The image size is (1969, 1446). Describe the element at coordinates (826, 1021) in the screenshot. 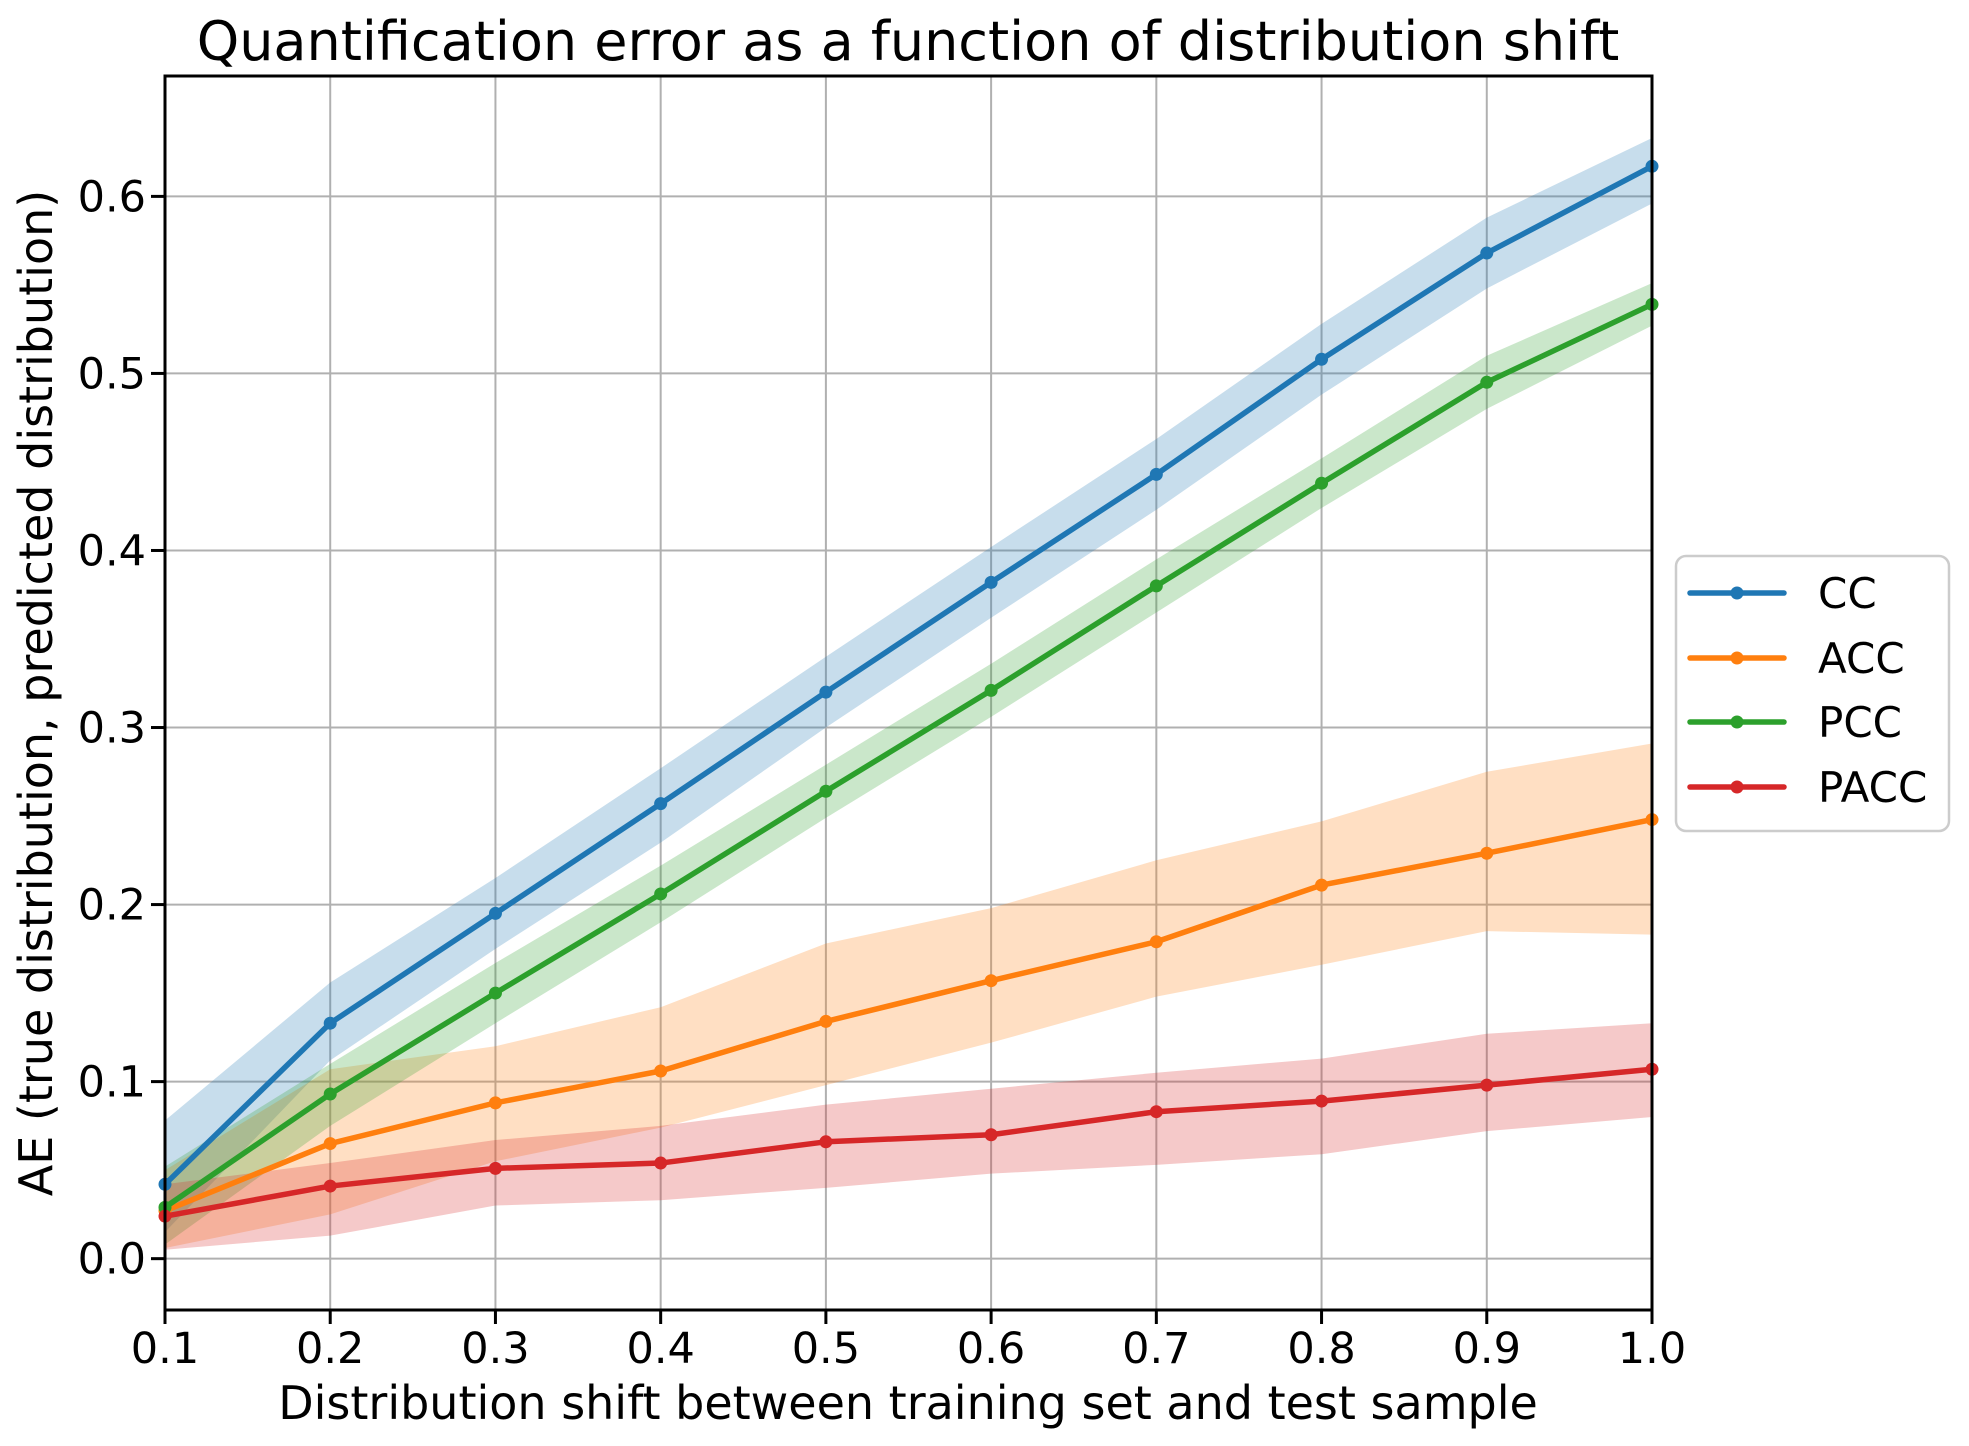

I see `marker-ACC-0.5` at that location.